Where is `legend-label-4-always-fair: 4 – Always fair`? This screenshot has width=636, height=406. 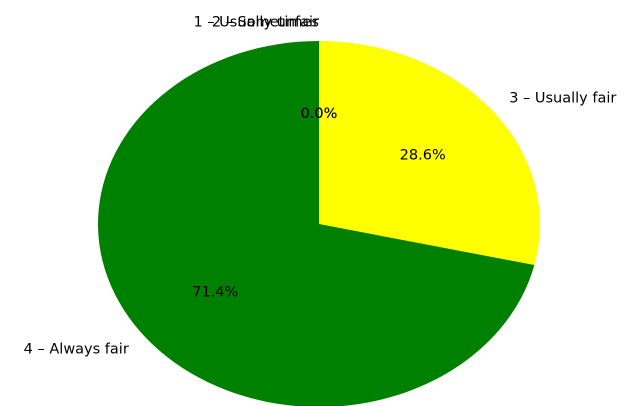 legend-label-4-always-fair: 4 – Always fair is located at coordinates (76, 349).